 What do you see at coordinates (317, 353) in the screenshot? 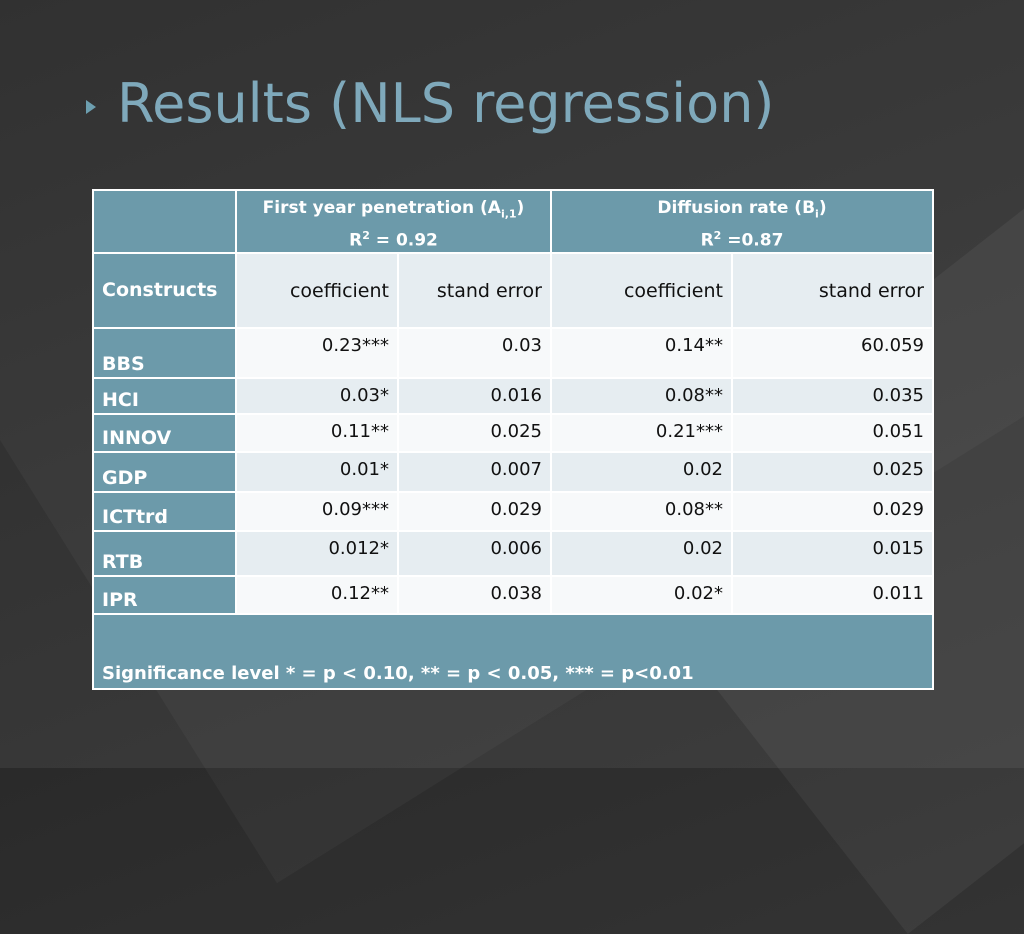
I see `cell-a-coef: 0.23***` at bounding box center [317, 353].